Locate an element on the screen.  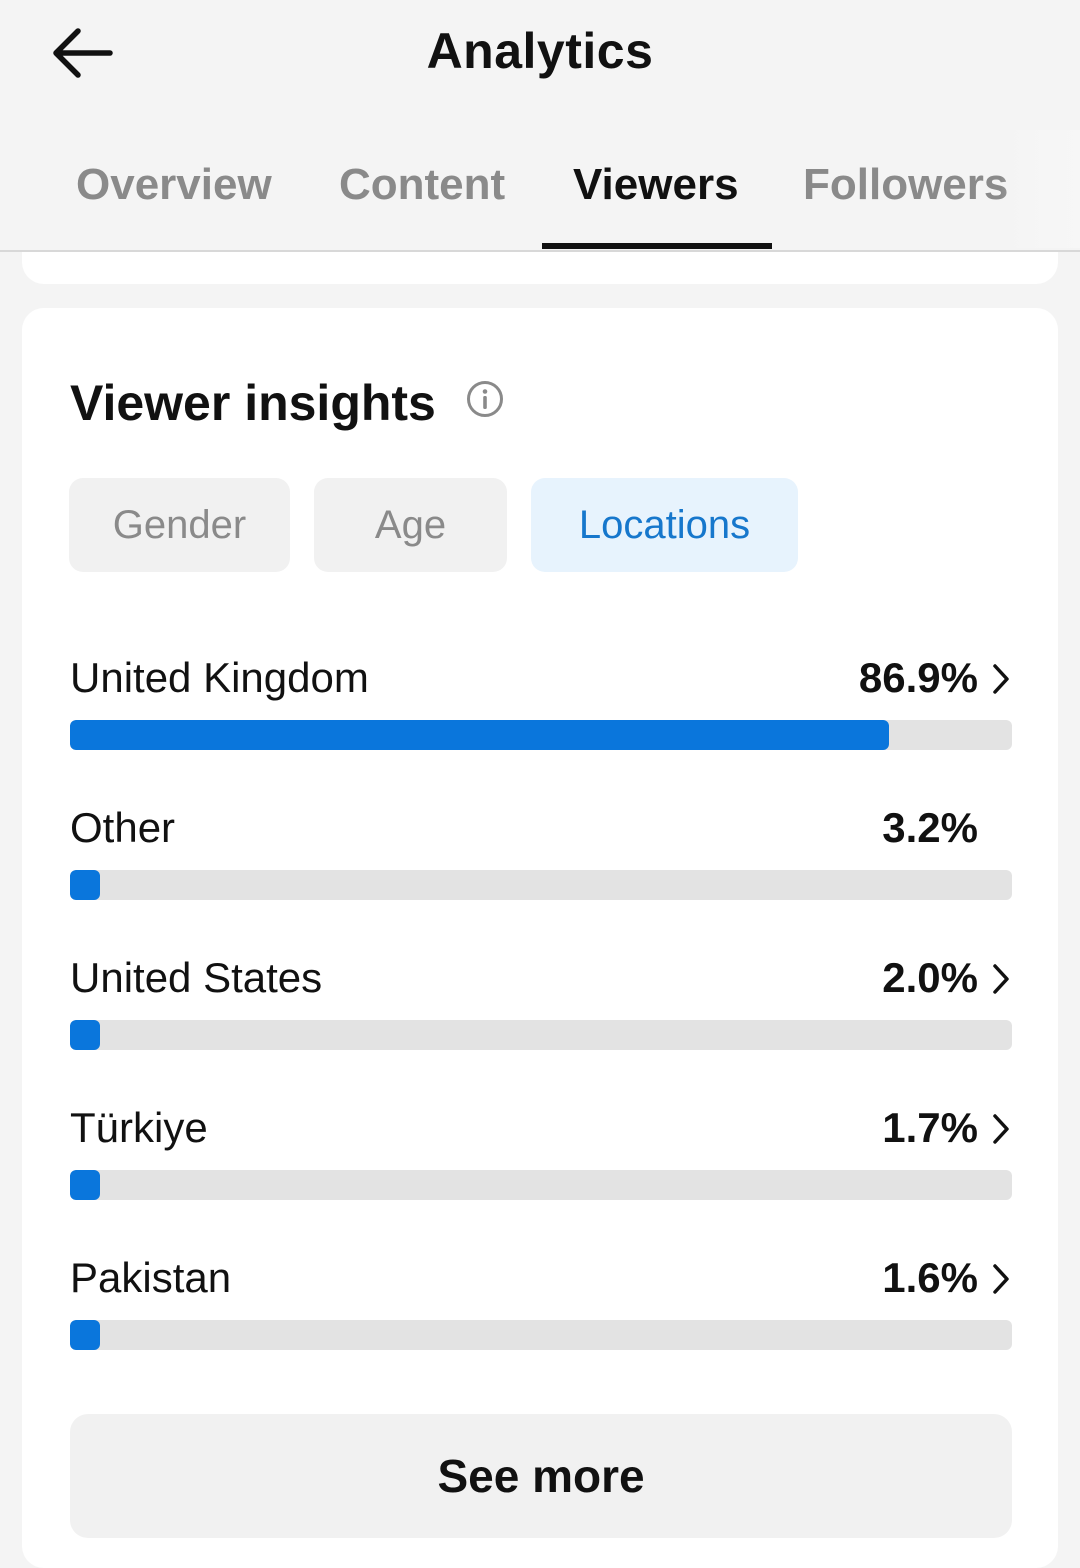
top-bar: Analytics is located at coordinates (540, 60).